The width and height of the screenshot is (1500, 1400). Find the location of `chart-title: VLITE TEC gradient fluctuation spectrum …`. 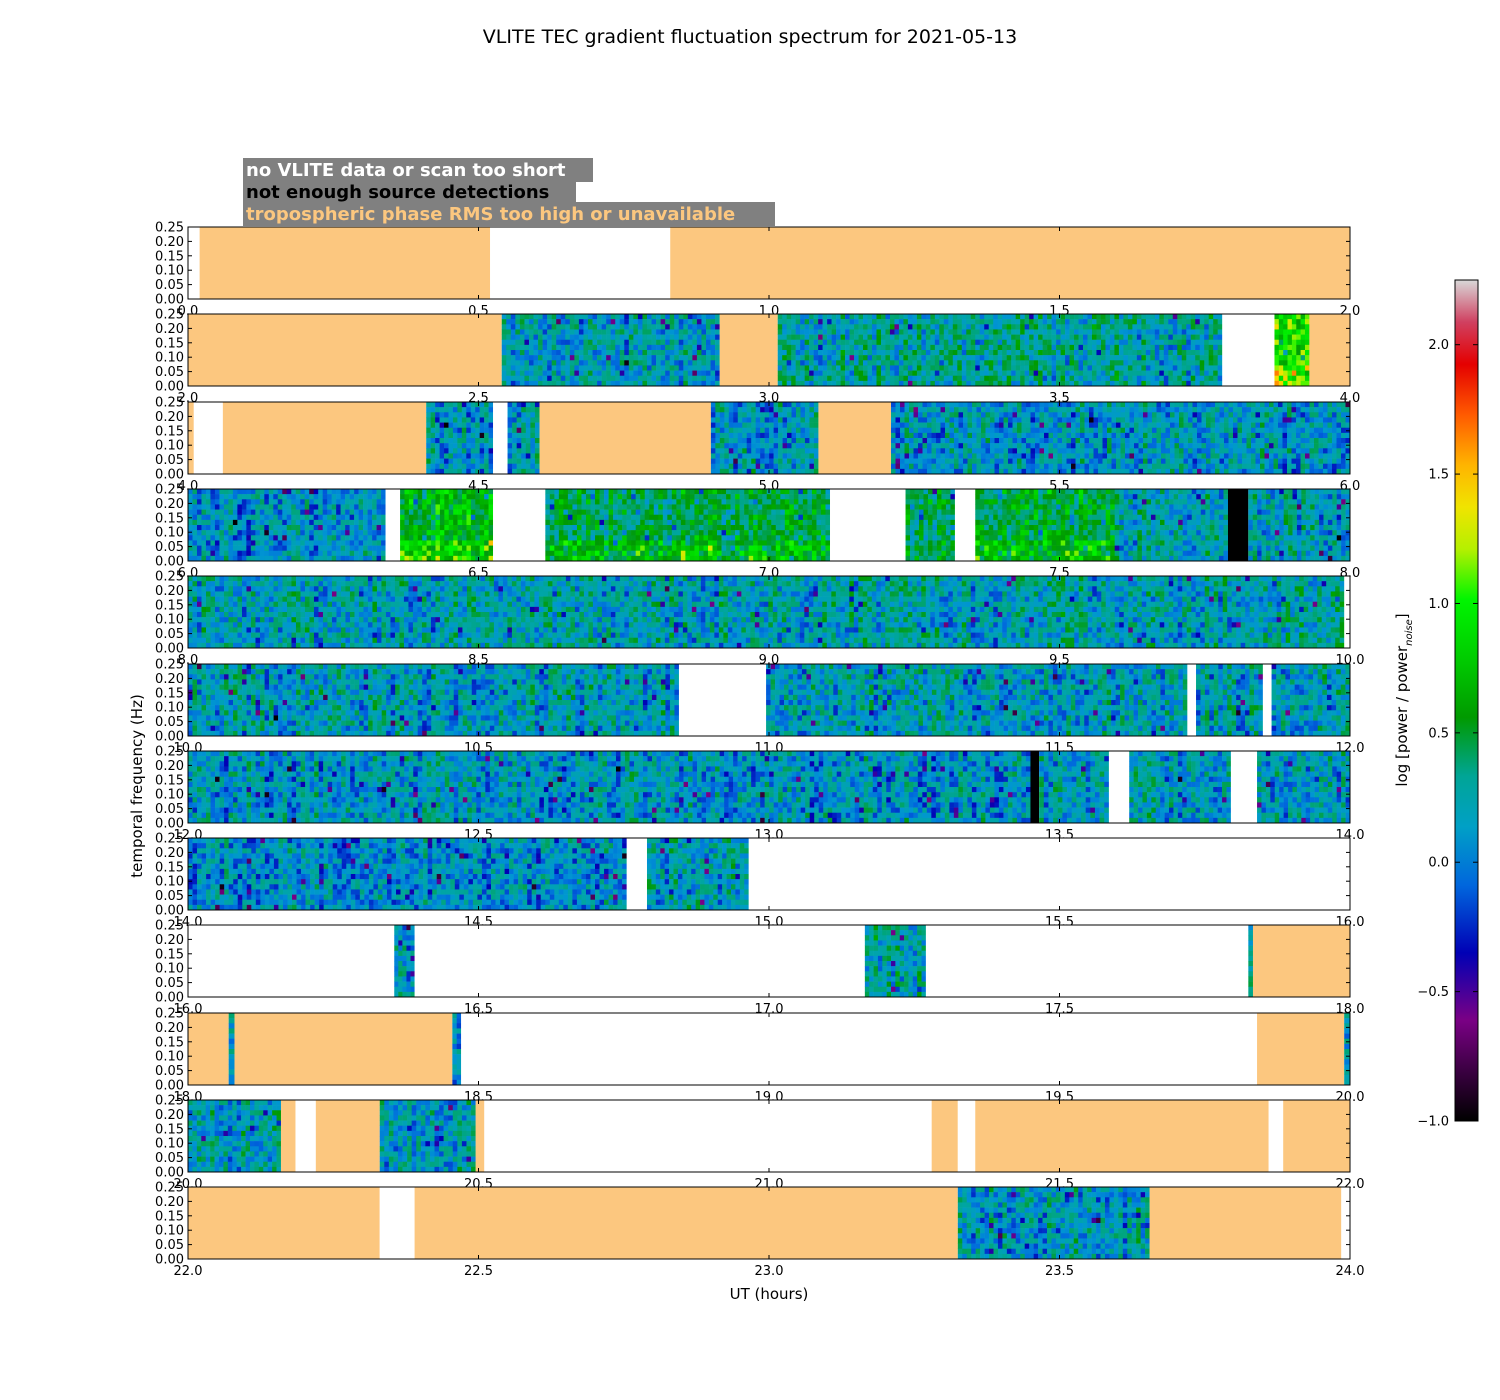

chart-title: VLITE TEC gradient fluctuation spectrum … is located at coordinates (750, 37).